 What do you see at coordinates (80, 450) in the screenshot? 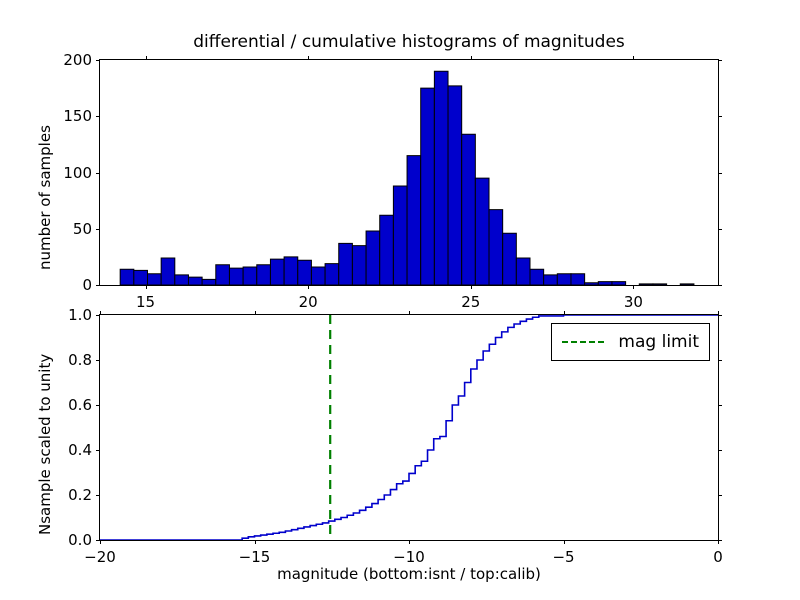
I see `y-tick-label: 0.4` at bounding box center [80, 450].